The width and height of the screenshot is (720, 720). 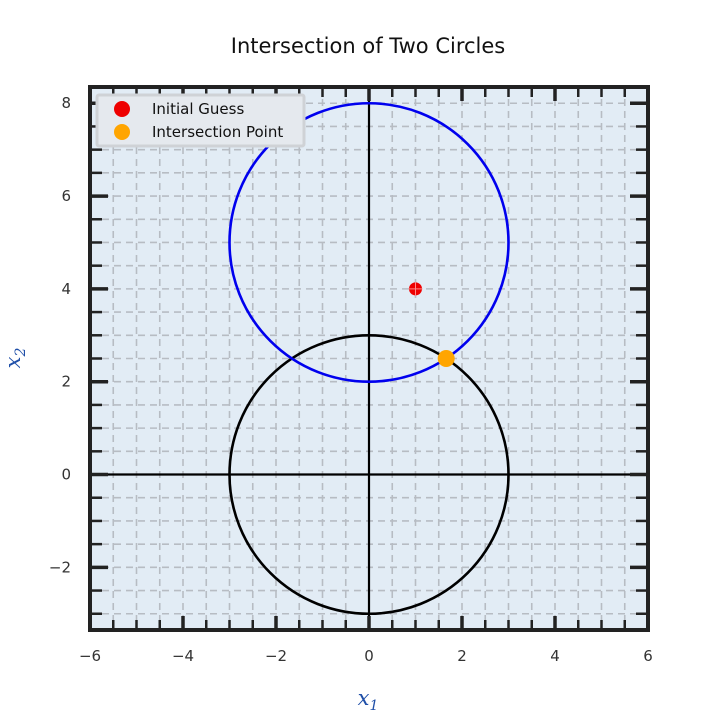 I want to click on x-tick-label: −4, so click(x=183, y=656).